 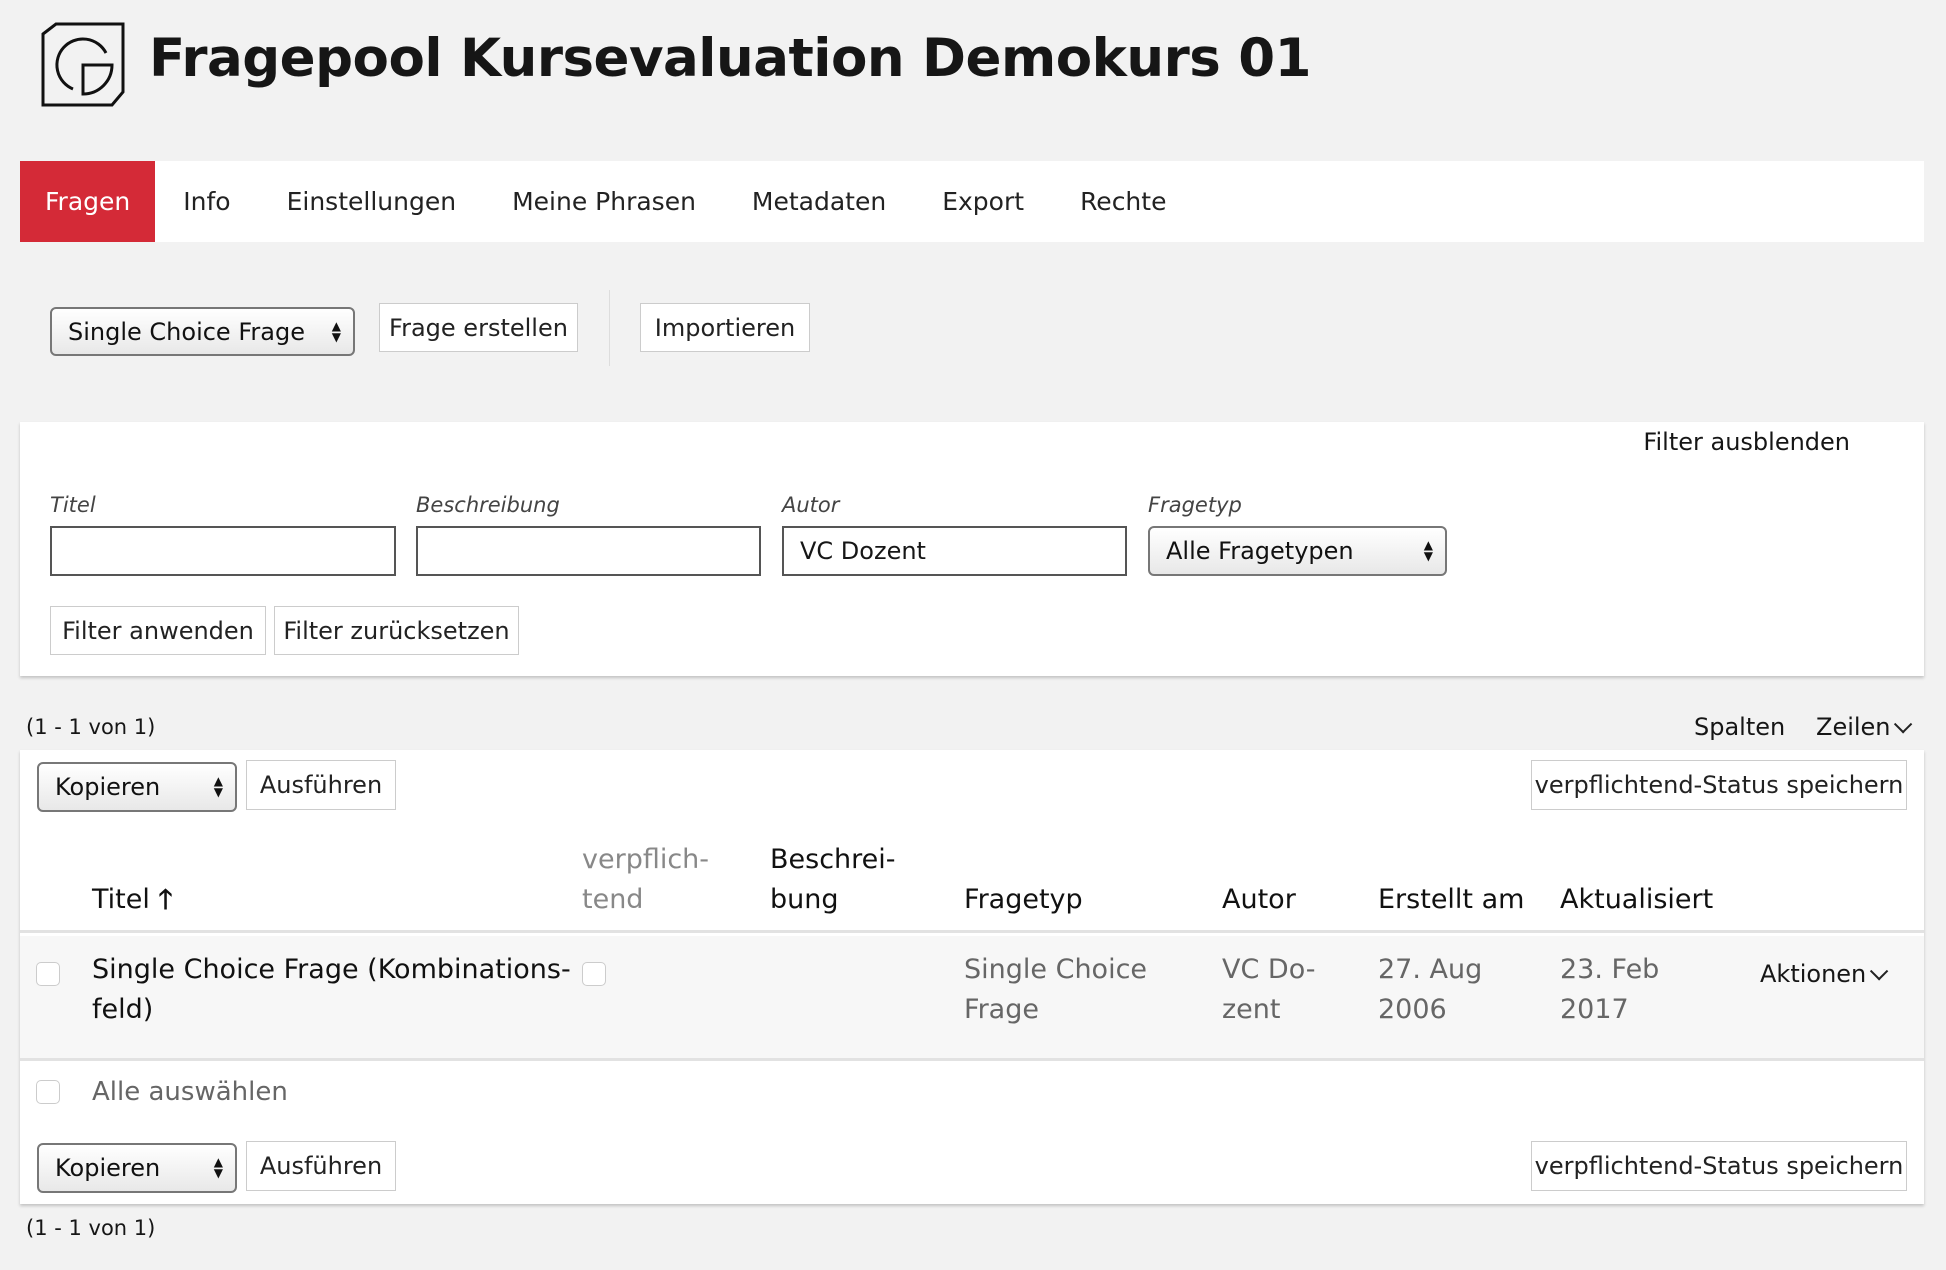 I want to click on rows-label: Zeilen, so click(x=1853, y=727).